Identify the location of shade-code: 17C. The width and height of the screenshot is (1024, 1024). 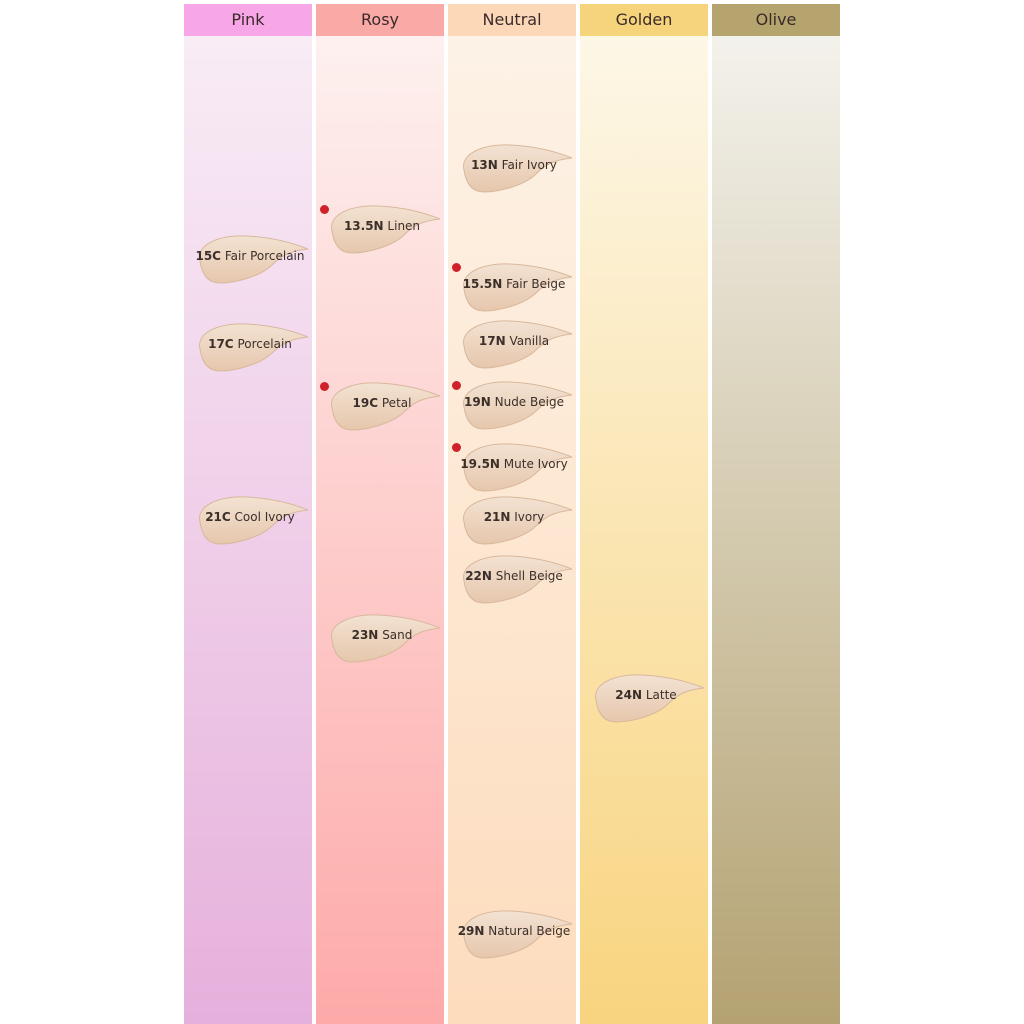
(221, 344).